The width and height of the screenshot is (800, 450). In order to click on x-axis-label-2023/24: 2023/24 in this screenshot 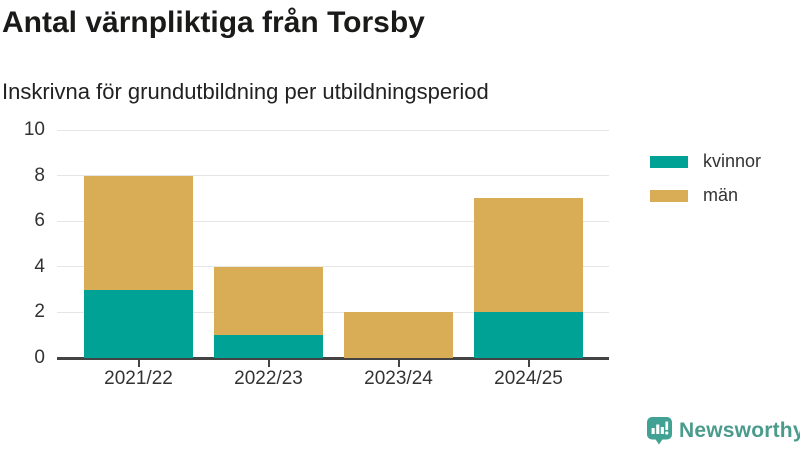, I will do `click(398, 378)`.